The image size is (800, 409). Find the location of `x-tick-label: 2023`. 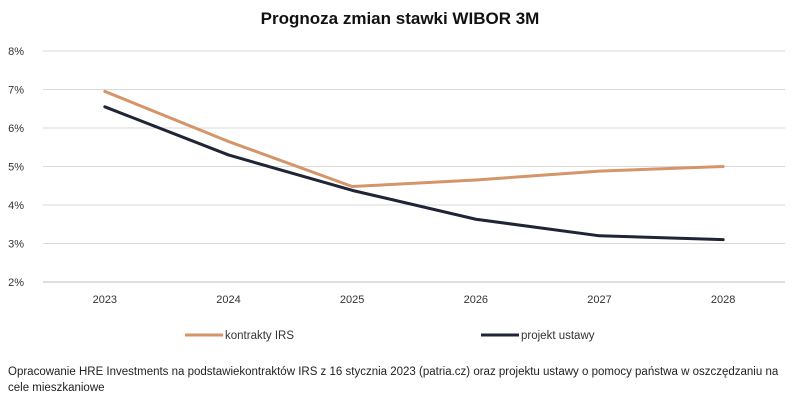

x-tick-label: 2023 is located at coordinates (105, 300).